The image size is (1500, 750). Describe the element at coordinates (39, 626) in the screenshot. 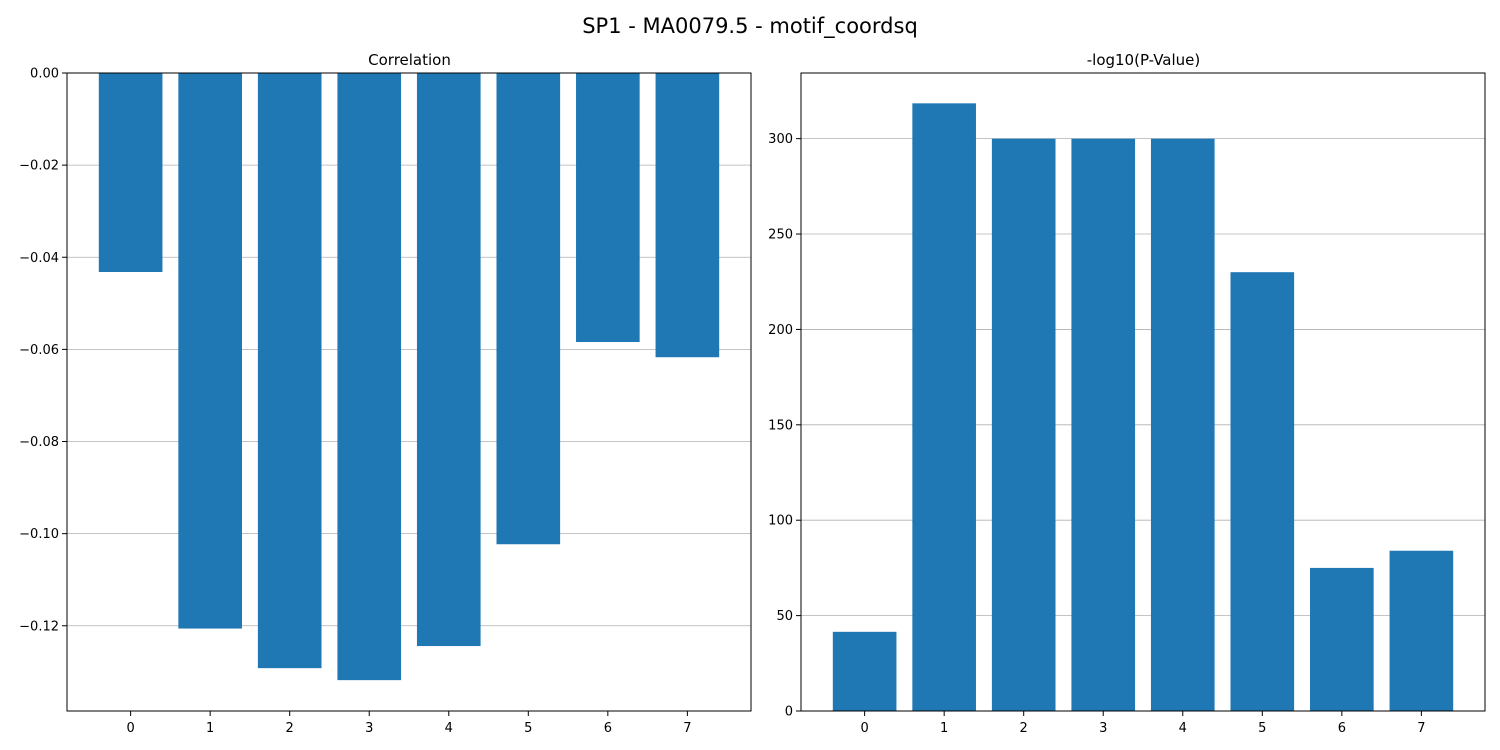

I see `correlation-y-tick-label: −0.12` at that location.